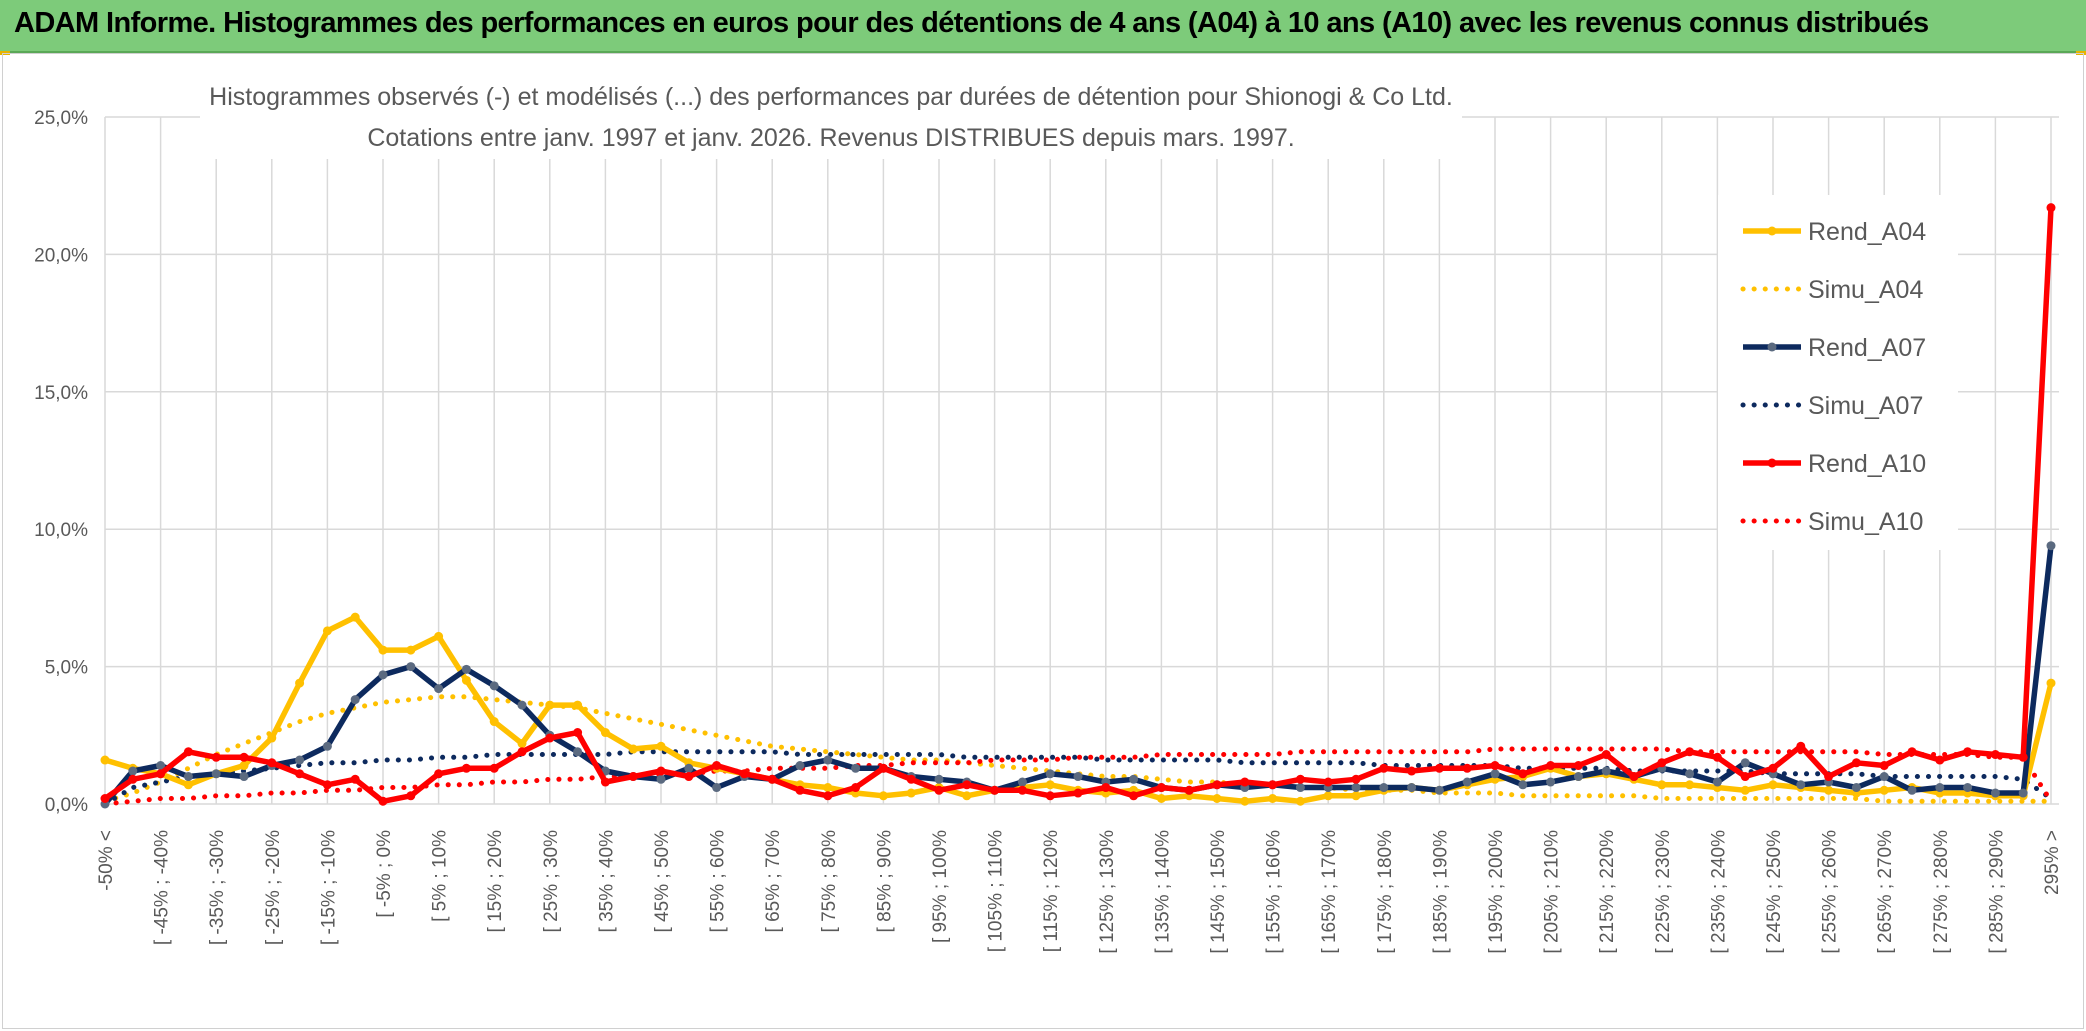 The image size is (2086, 1031). Describe the element at coordinates (384, 874) in the screenshot. I see `x-tick-label: [ -5% ; 0%` at that location.